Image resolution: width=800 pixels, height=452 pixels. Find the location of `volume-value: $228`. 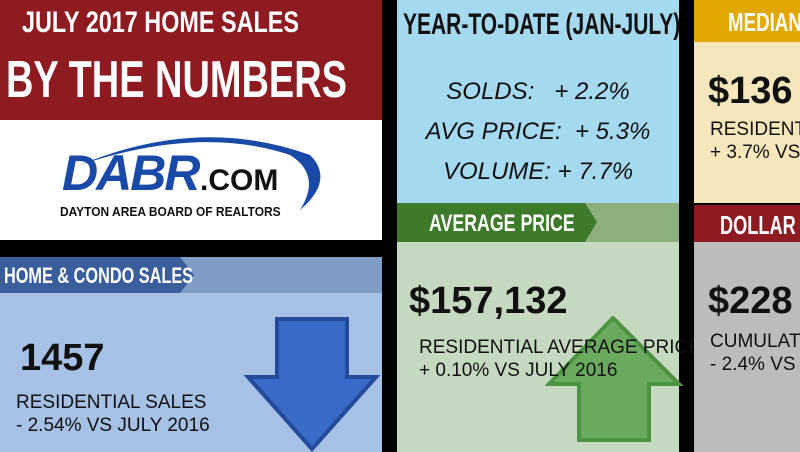

volume-value: $228 is located at coordinates (750, 301).